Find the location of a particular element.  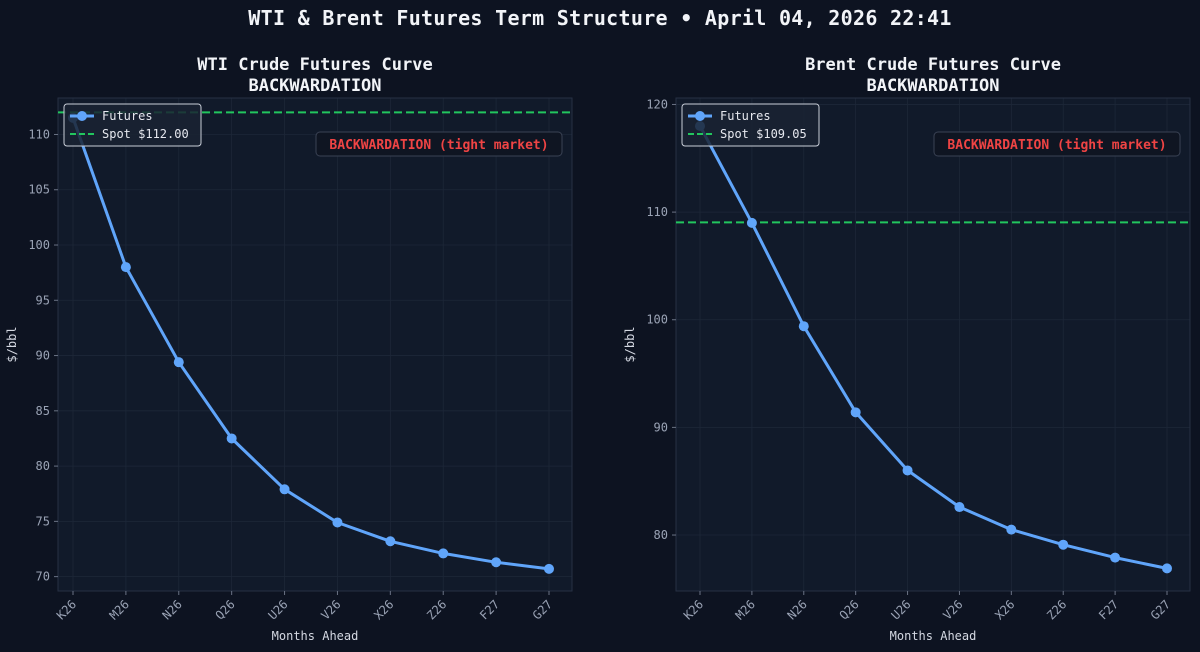

brent-x-axis-label: Months Ahead is located at coordinates (933, 636).